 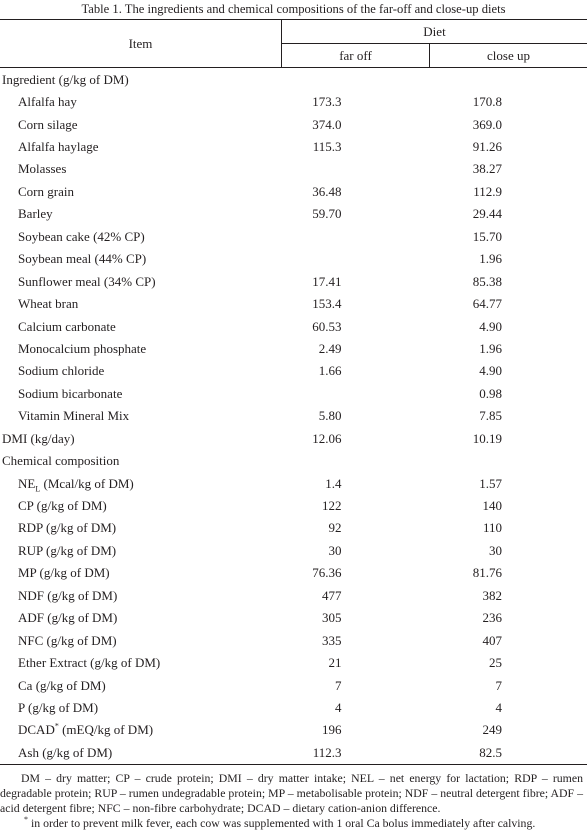 I want to click on table-row: P (g/kg of DM) 4 4, so click(x=293, y=707).